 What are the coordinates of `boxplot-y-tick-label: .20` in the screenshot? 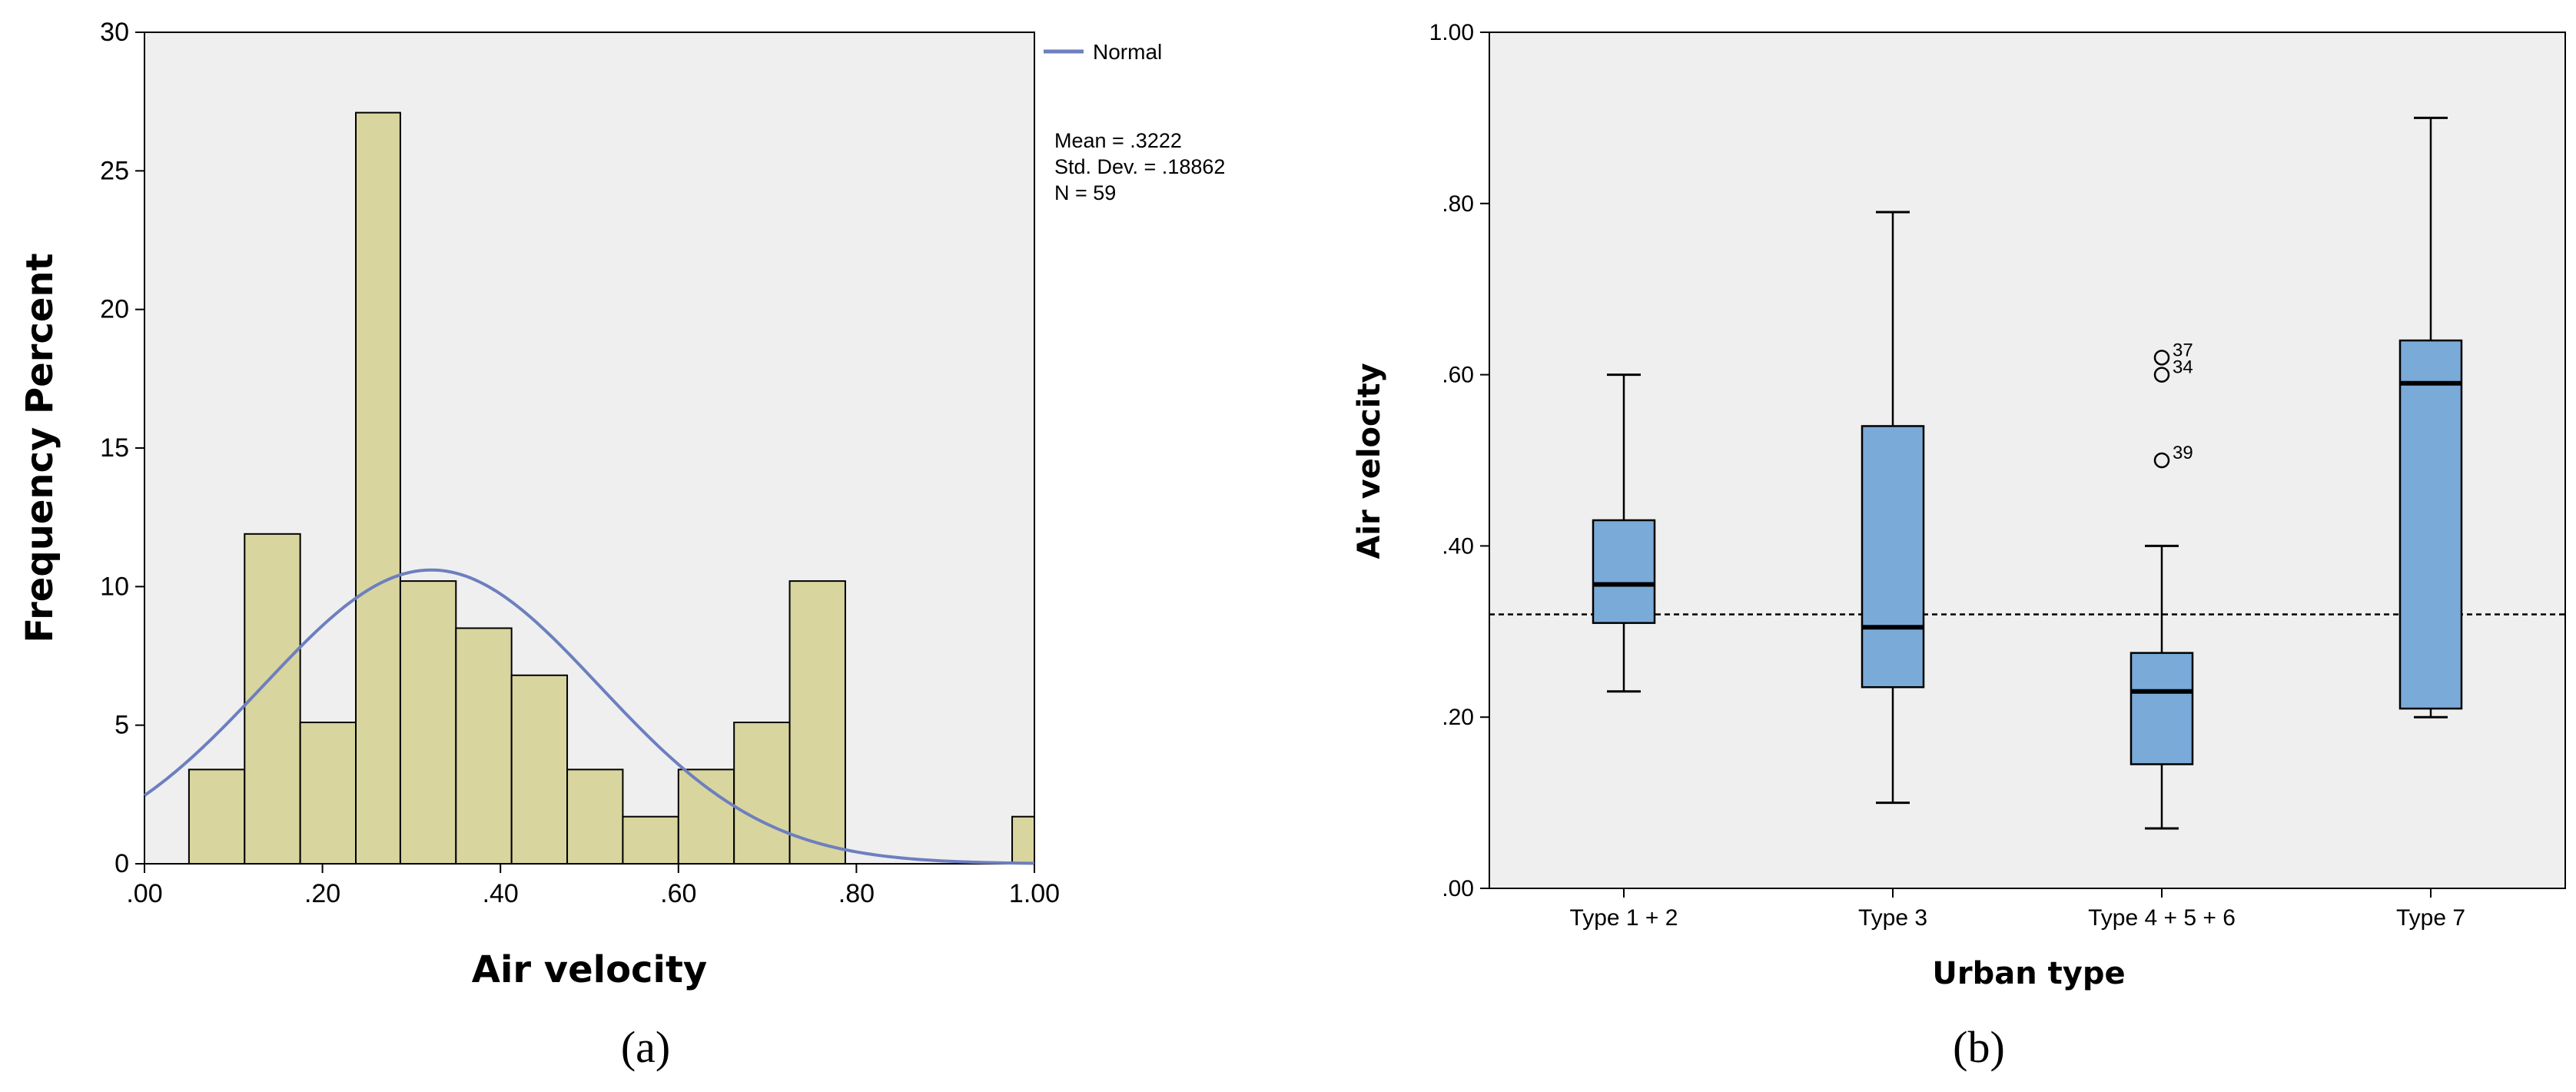 It's located at (1458, 717).